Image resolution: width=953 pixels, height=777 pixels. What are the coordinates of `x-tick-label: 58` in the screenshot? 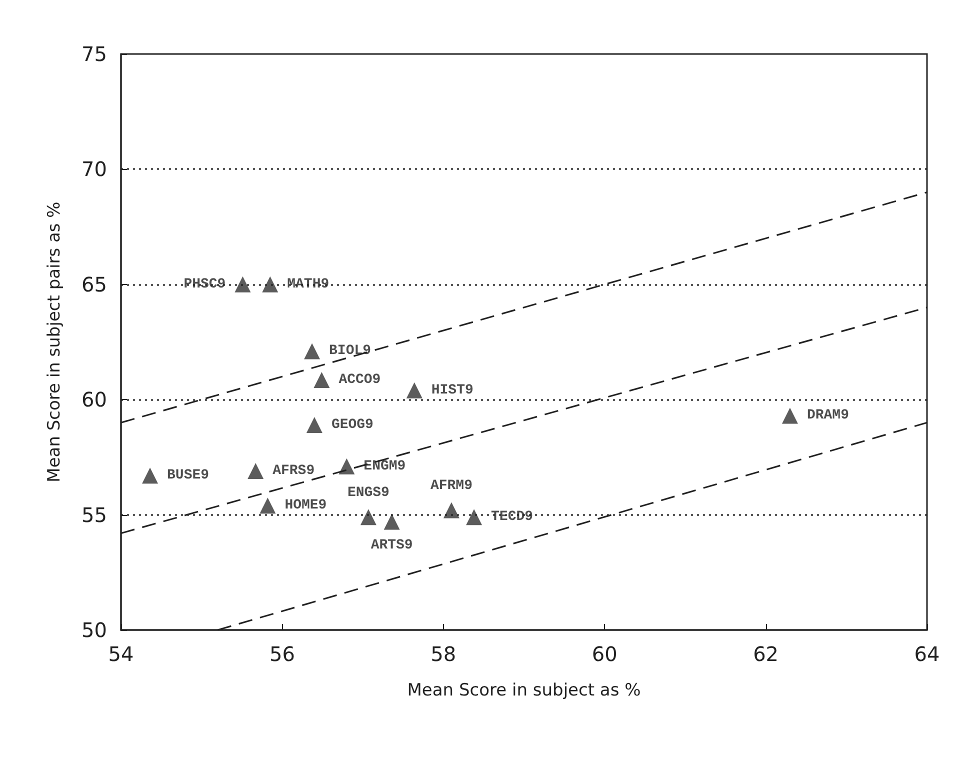 It's located at (443, 654).